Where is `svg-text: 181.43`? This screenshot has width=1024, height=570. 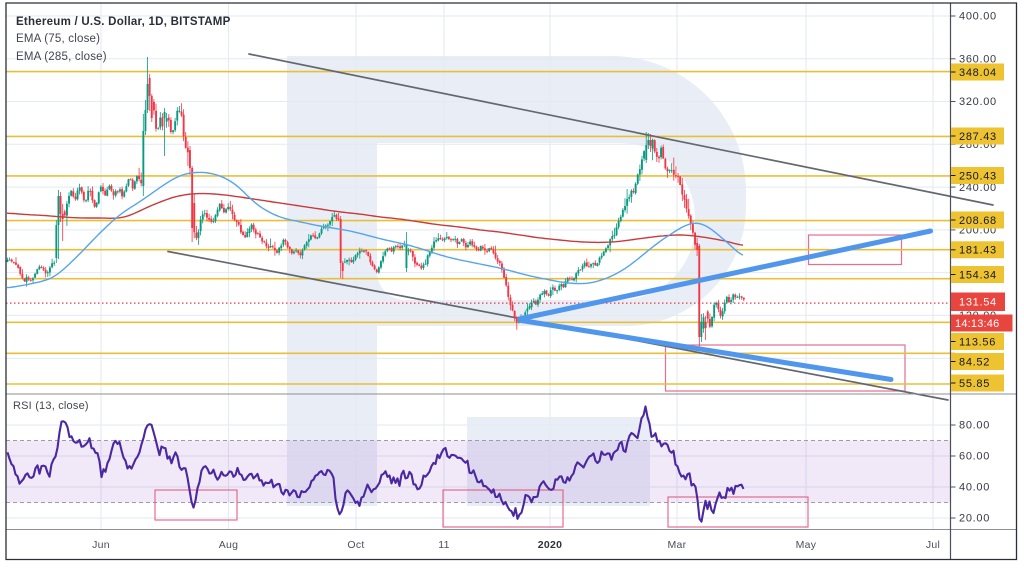 svg-text: 181.43 is located at coordinates (978, 251).